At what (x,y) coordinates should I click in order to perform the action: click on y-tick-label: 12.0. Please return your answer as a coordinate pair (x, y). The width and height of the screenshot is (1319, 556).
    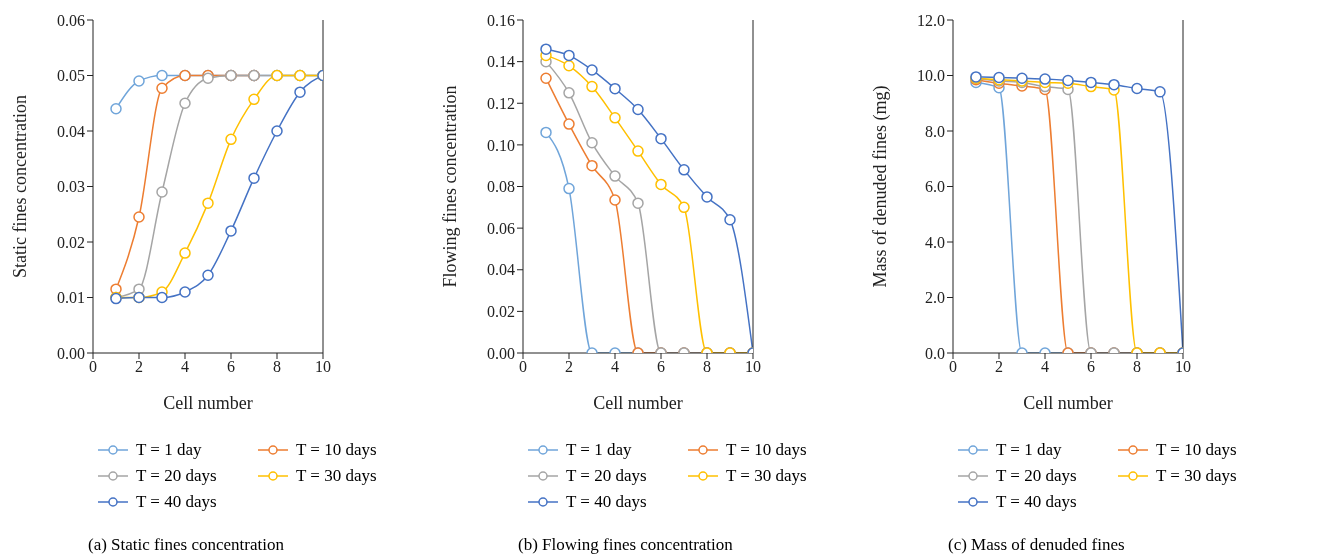
    Looking at the image, I should click on (931, 20).